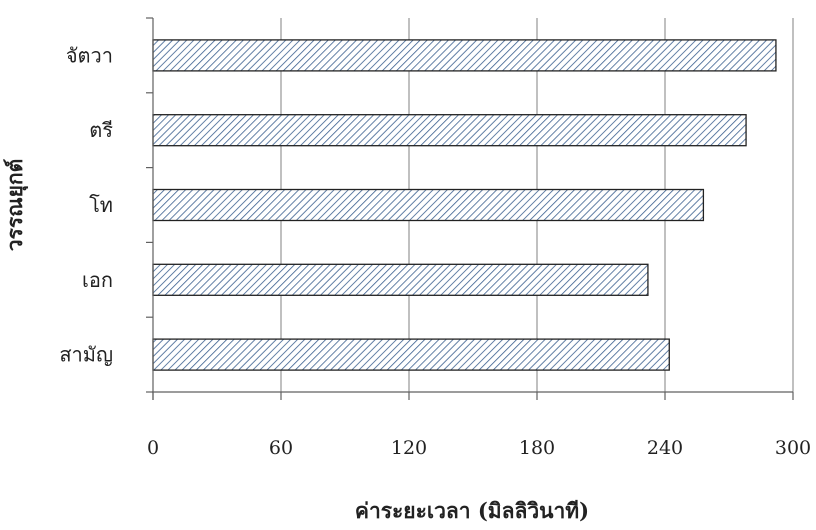 Image resolution: width=816 pixels, height=530 pixels. Describe the element at coordinates (153, 448) in the screenshot. I see `x-tick-label-0: 0` at that location.